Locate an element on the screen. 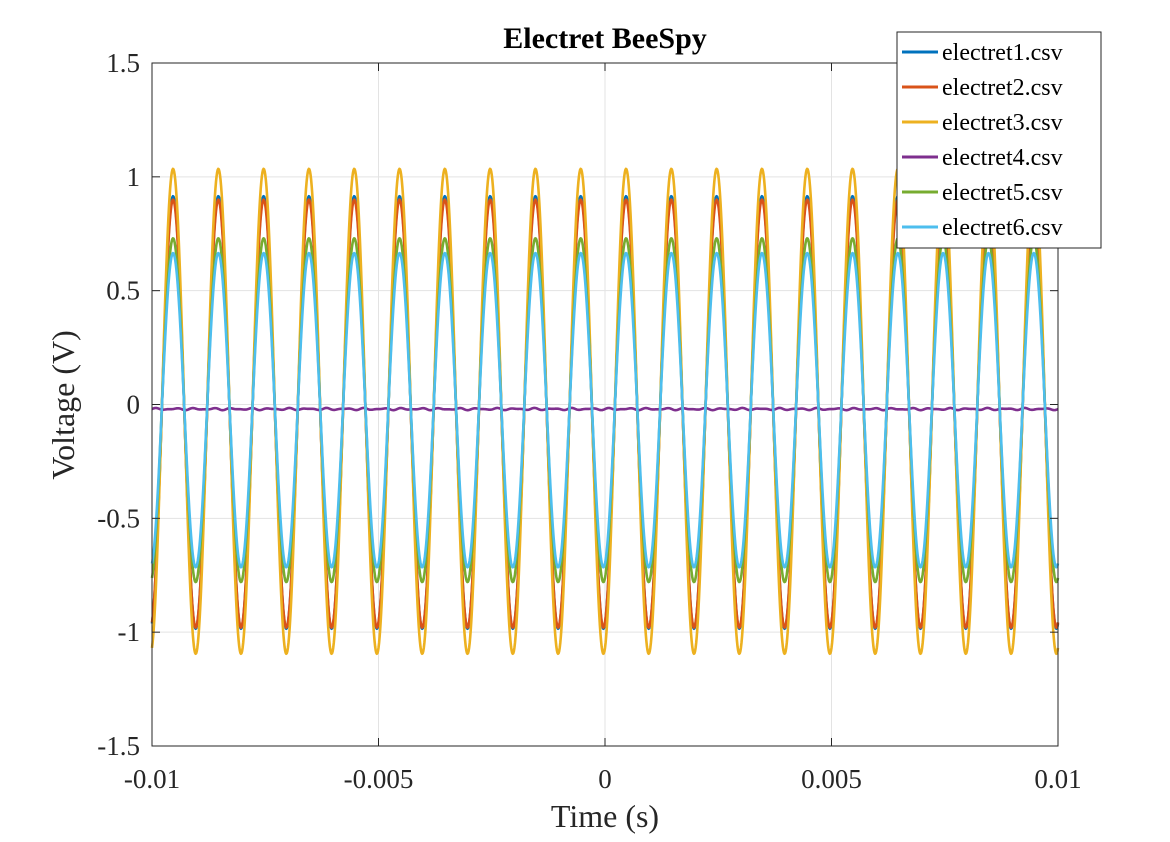 Image resolution: width=1170 pixels, height=842 pixels. legend-label: electret1.csv is located at coordinates (1002, 53).